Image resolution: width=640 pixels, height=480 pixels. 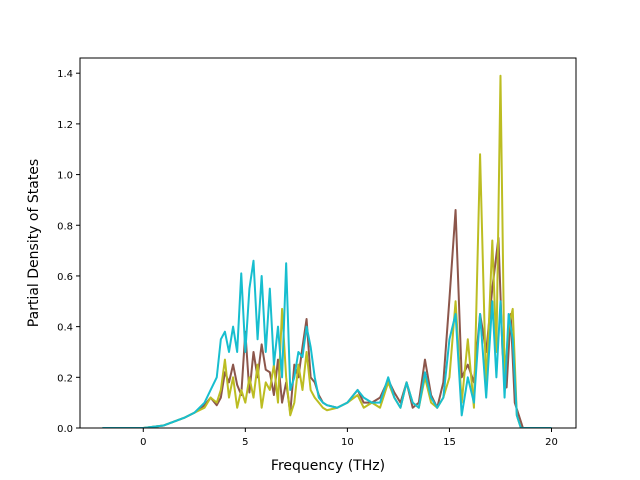 What do you see at coordinates (245, 442) in the screenshot?
I see `x-tick-label: 5` at bounding box center [245, 442].